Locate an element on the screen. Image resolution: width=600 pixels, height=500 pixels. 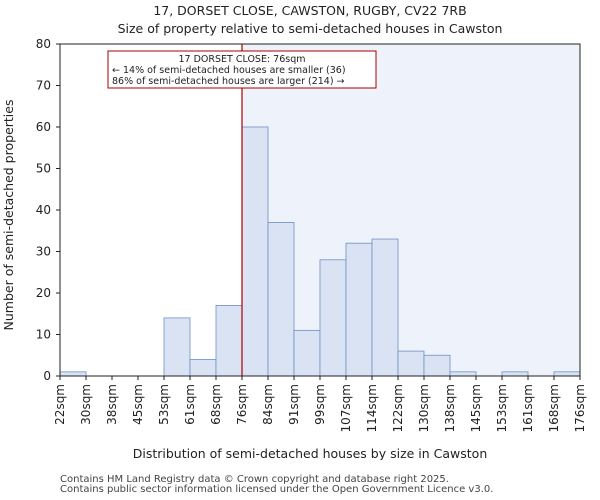
x-tick-label-130sqm: 130sqm is located at coordinates (424, 408).